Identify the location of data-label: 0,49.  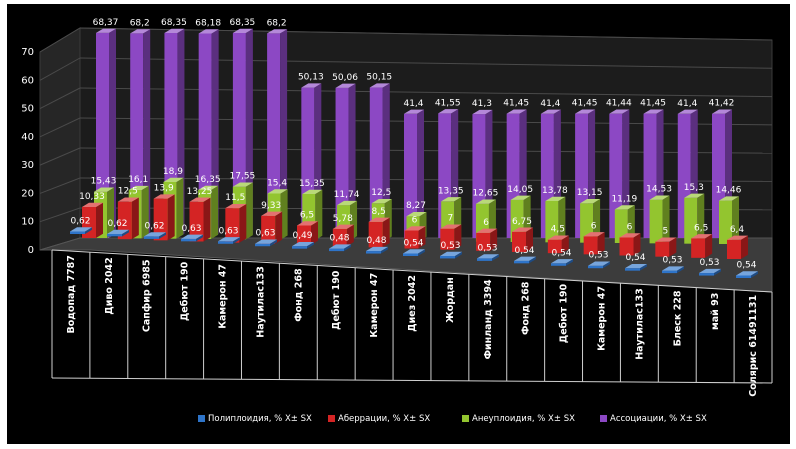
(302, 236).